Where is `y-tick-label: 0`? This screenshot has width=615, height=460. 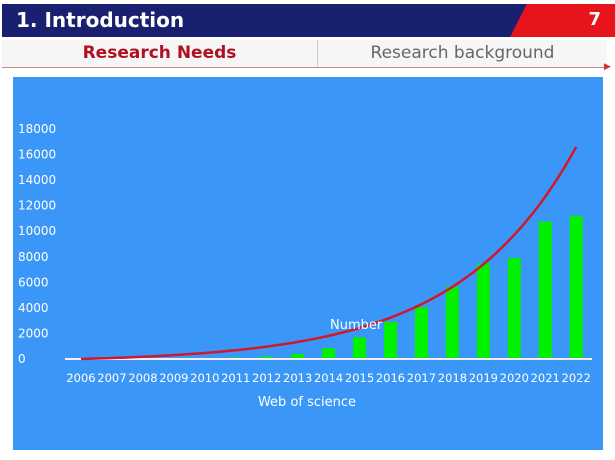
y-tick-label: 0 is located at coordinates (22, 359).